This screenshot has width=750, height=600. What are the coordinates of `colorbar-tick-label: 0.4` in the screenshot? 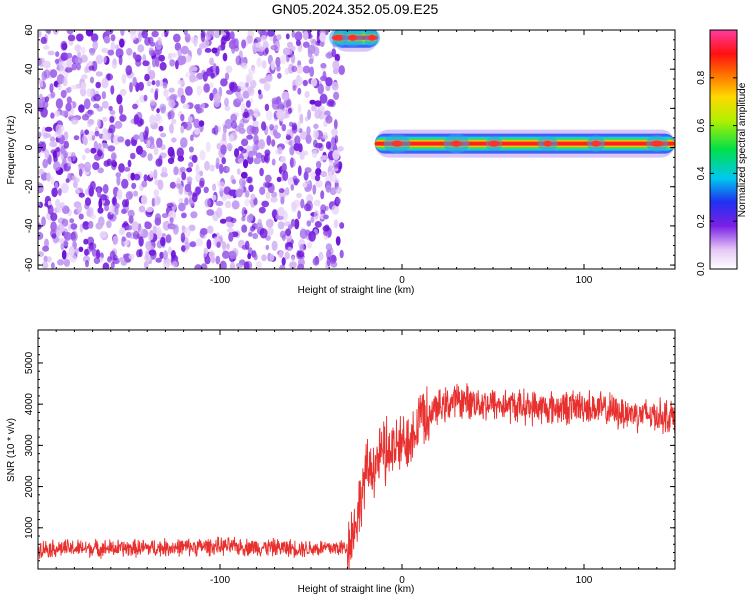 It's located at (701, 173).